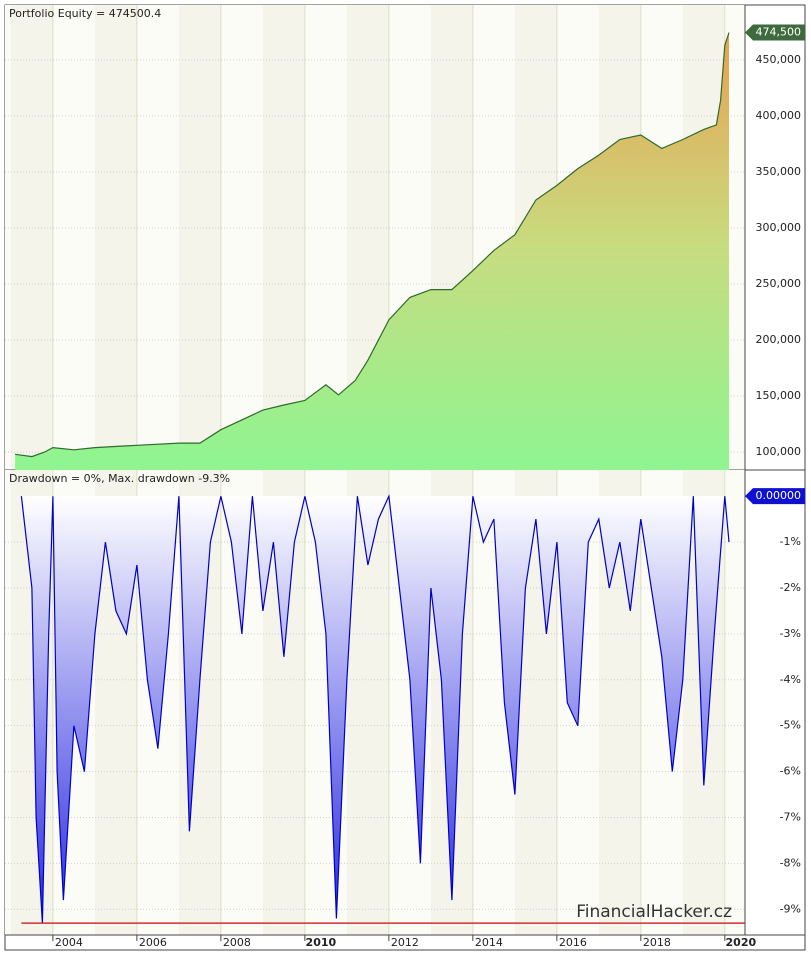  I want to click on x-tick-label: 2016, so click(573, 942).